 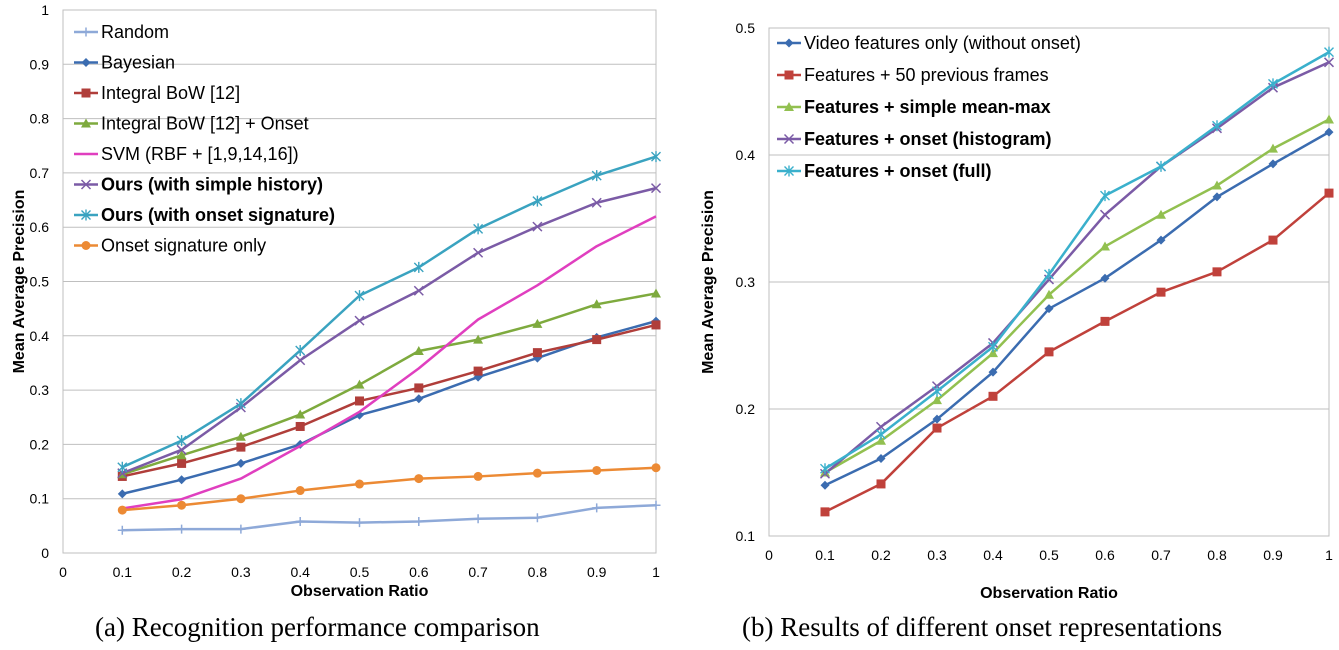 What do you see at coordinates (360, 591) in the screenshot?
I see `x-axis-title: Observation Ratio` at bounding box center [360, 591].